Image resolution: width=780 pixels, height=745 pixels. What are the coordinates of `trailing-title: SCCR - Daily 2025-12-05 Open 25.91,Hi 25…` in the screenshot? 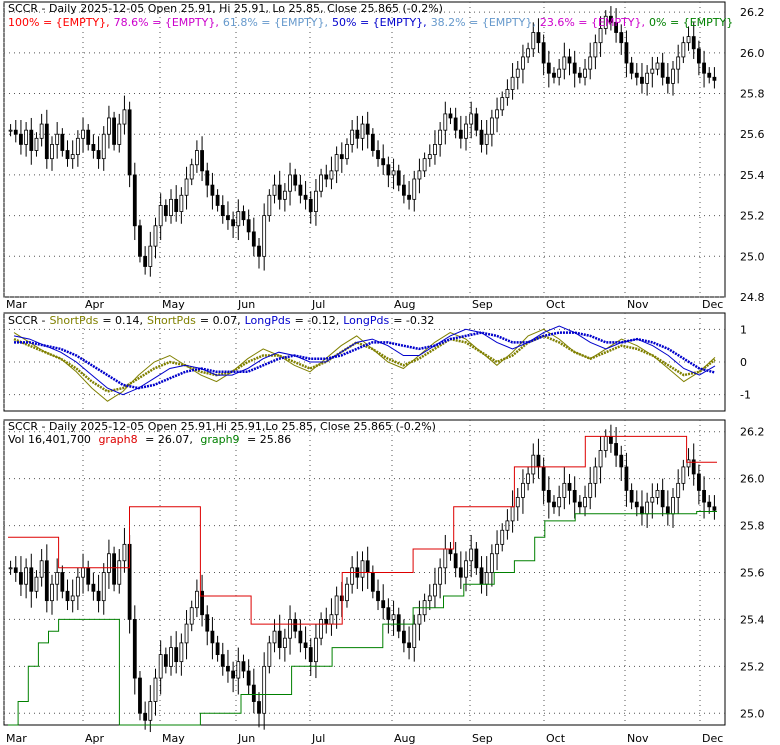 It's located at (222, 426).